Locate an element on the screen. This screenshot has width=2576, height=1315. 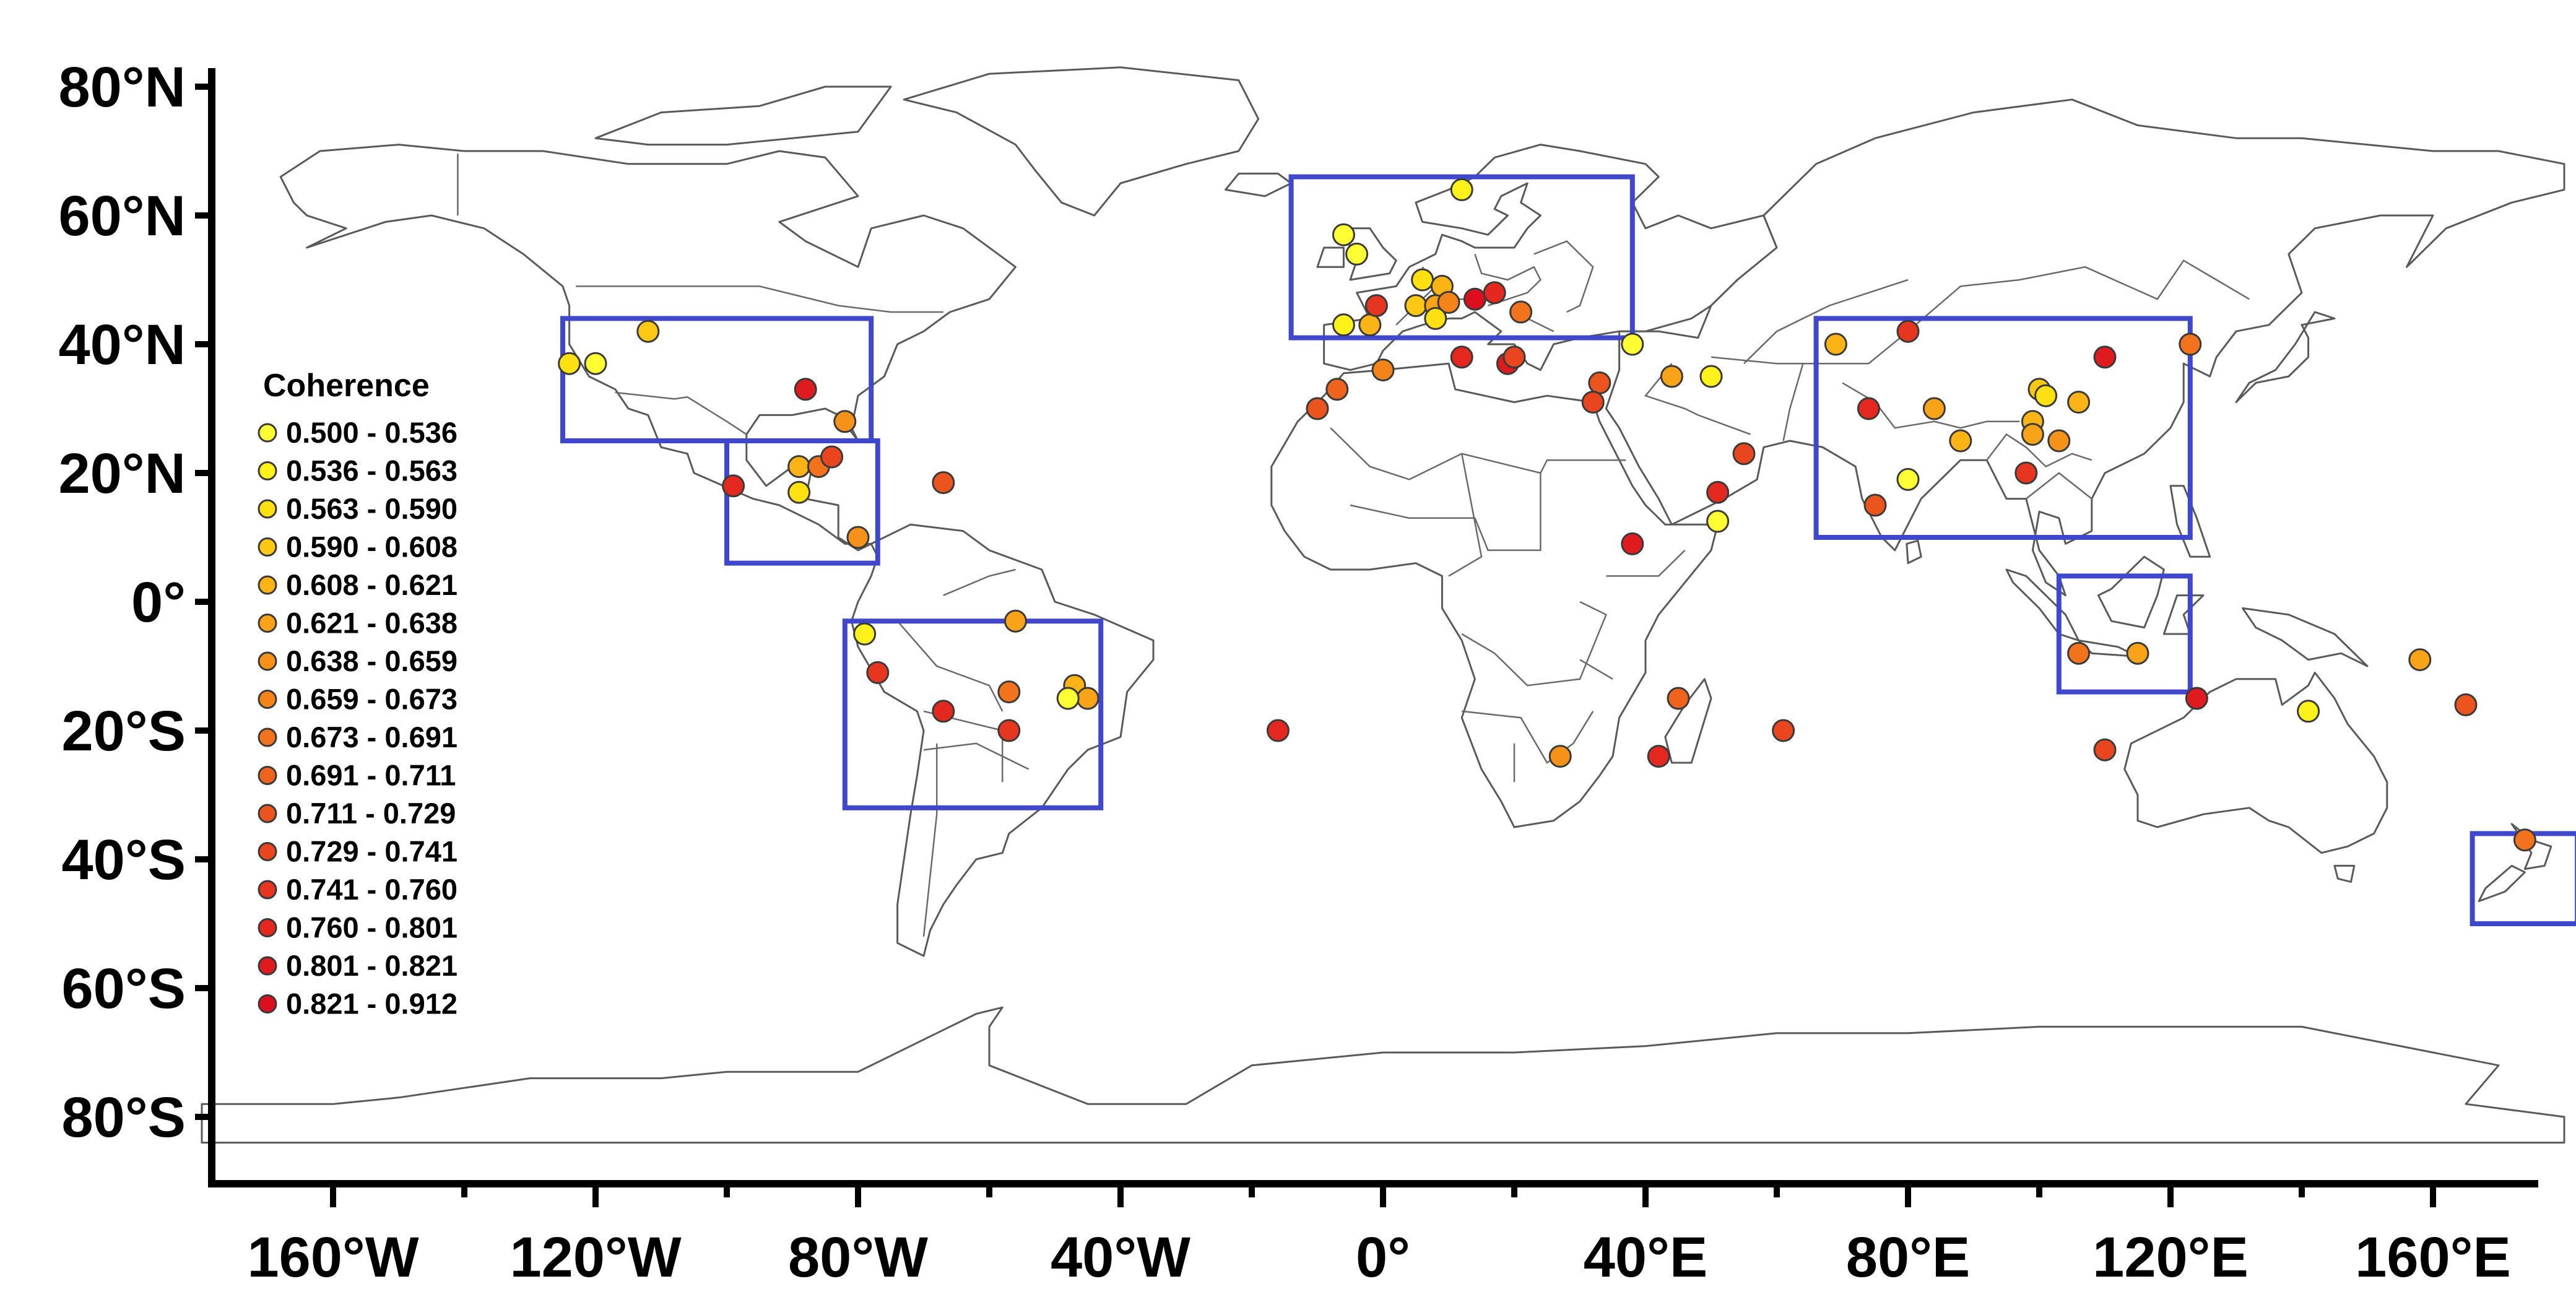
region-box-asia is located at coordinates (2003, 428).